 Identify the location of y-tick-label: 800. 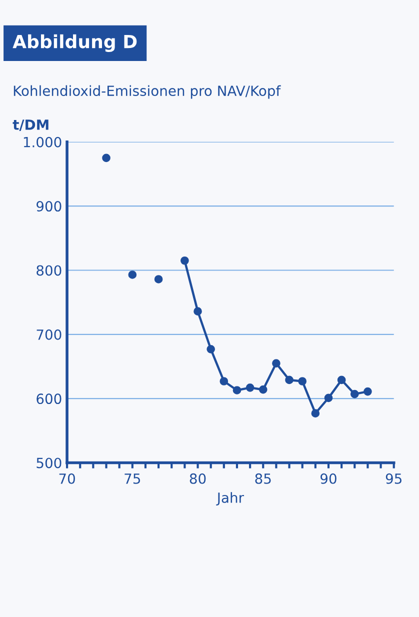
(49, 270).